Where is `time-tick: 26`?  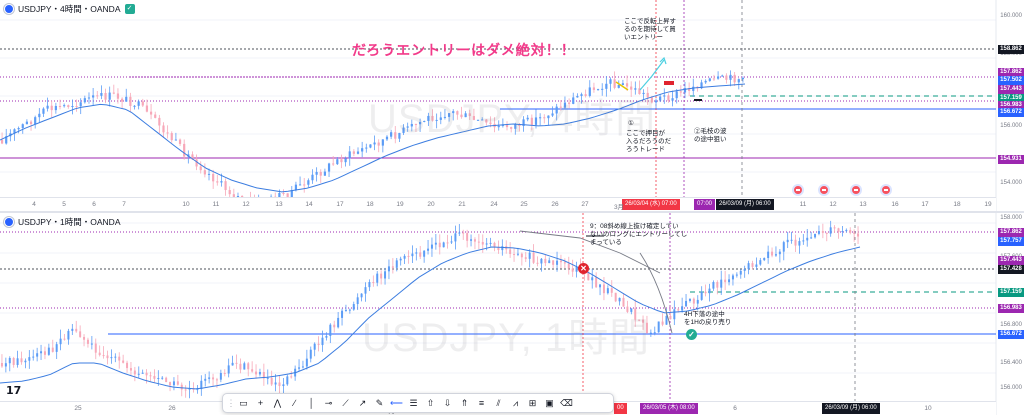
time-tick: 26 is located at coordinates (555, 204).